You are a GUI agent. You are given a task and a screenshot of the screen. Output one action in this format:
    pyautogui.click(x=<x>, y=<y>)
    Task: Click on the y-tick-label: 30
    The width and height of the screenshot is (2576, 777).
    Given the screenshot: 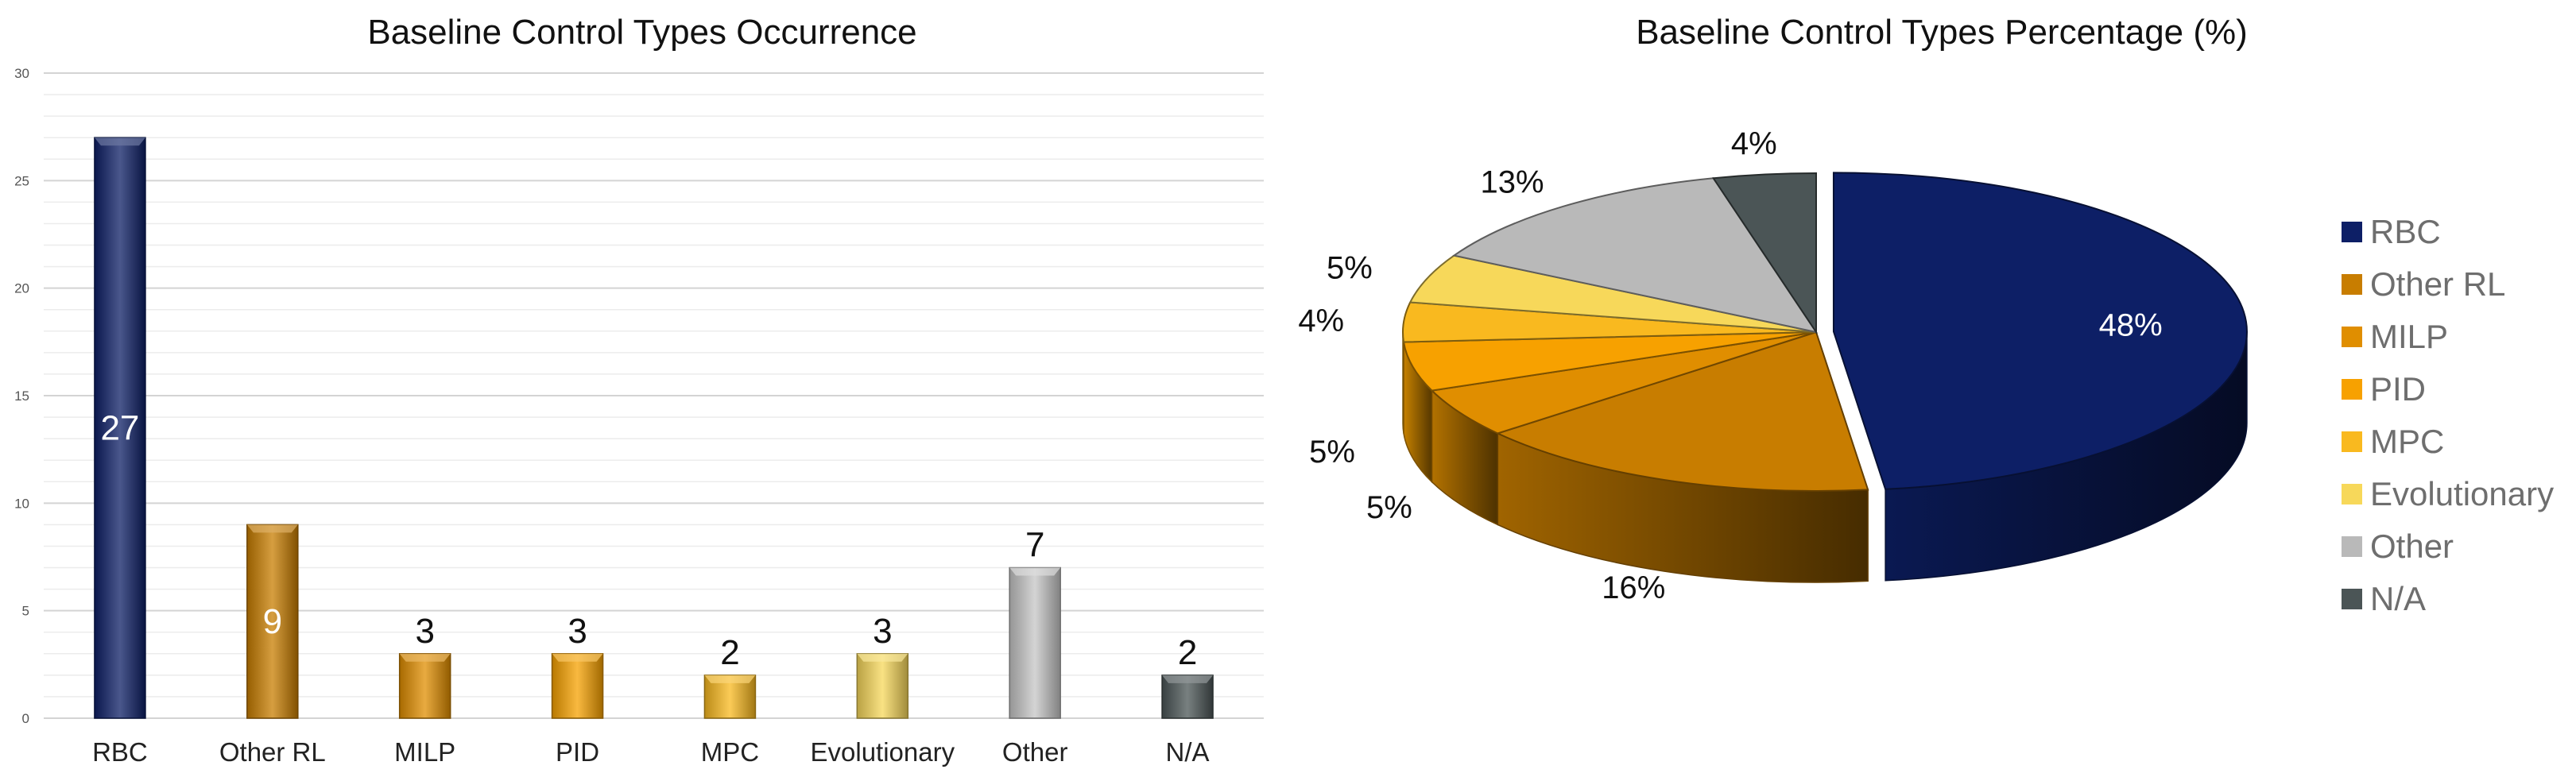 What is the action you would take?
    pyautogui.click(x=21, y=73)
    